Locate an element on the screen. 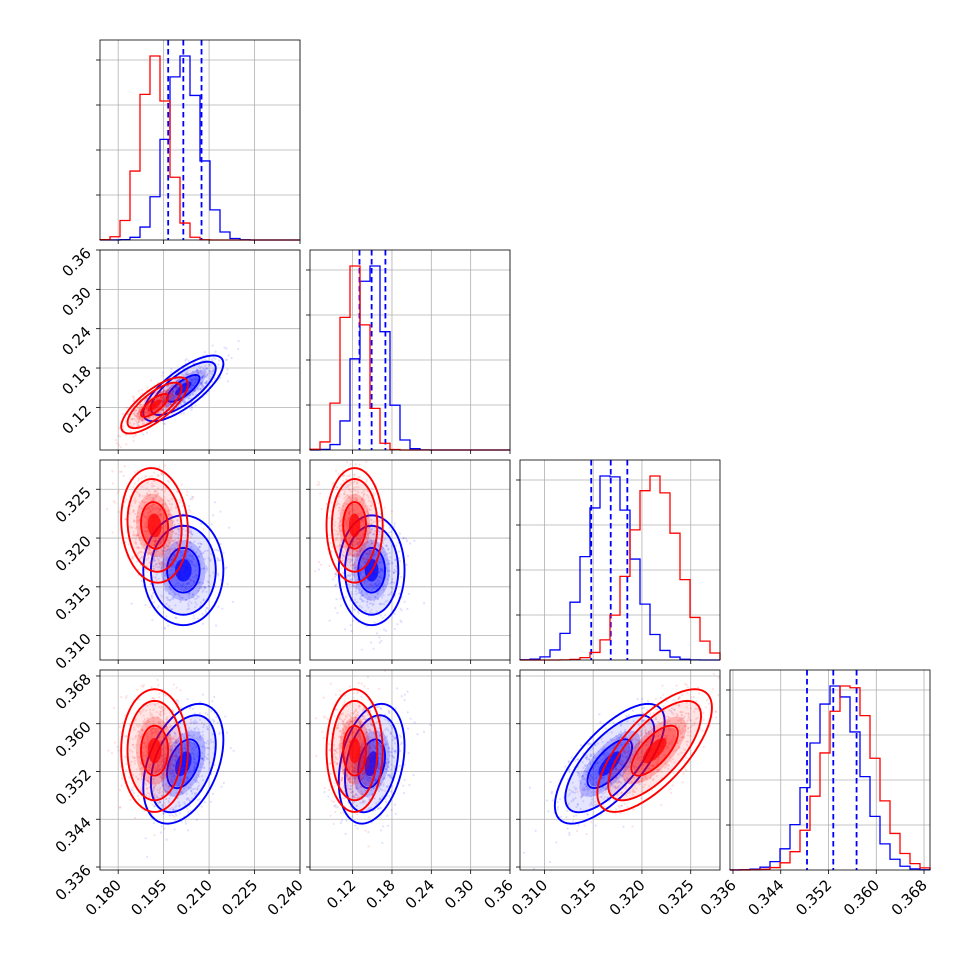 This screenshot has height=970, width=970. density-fill-red is located at coordinates (154, 525).